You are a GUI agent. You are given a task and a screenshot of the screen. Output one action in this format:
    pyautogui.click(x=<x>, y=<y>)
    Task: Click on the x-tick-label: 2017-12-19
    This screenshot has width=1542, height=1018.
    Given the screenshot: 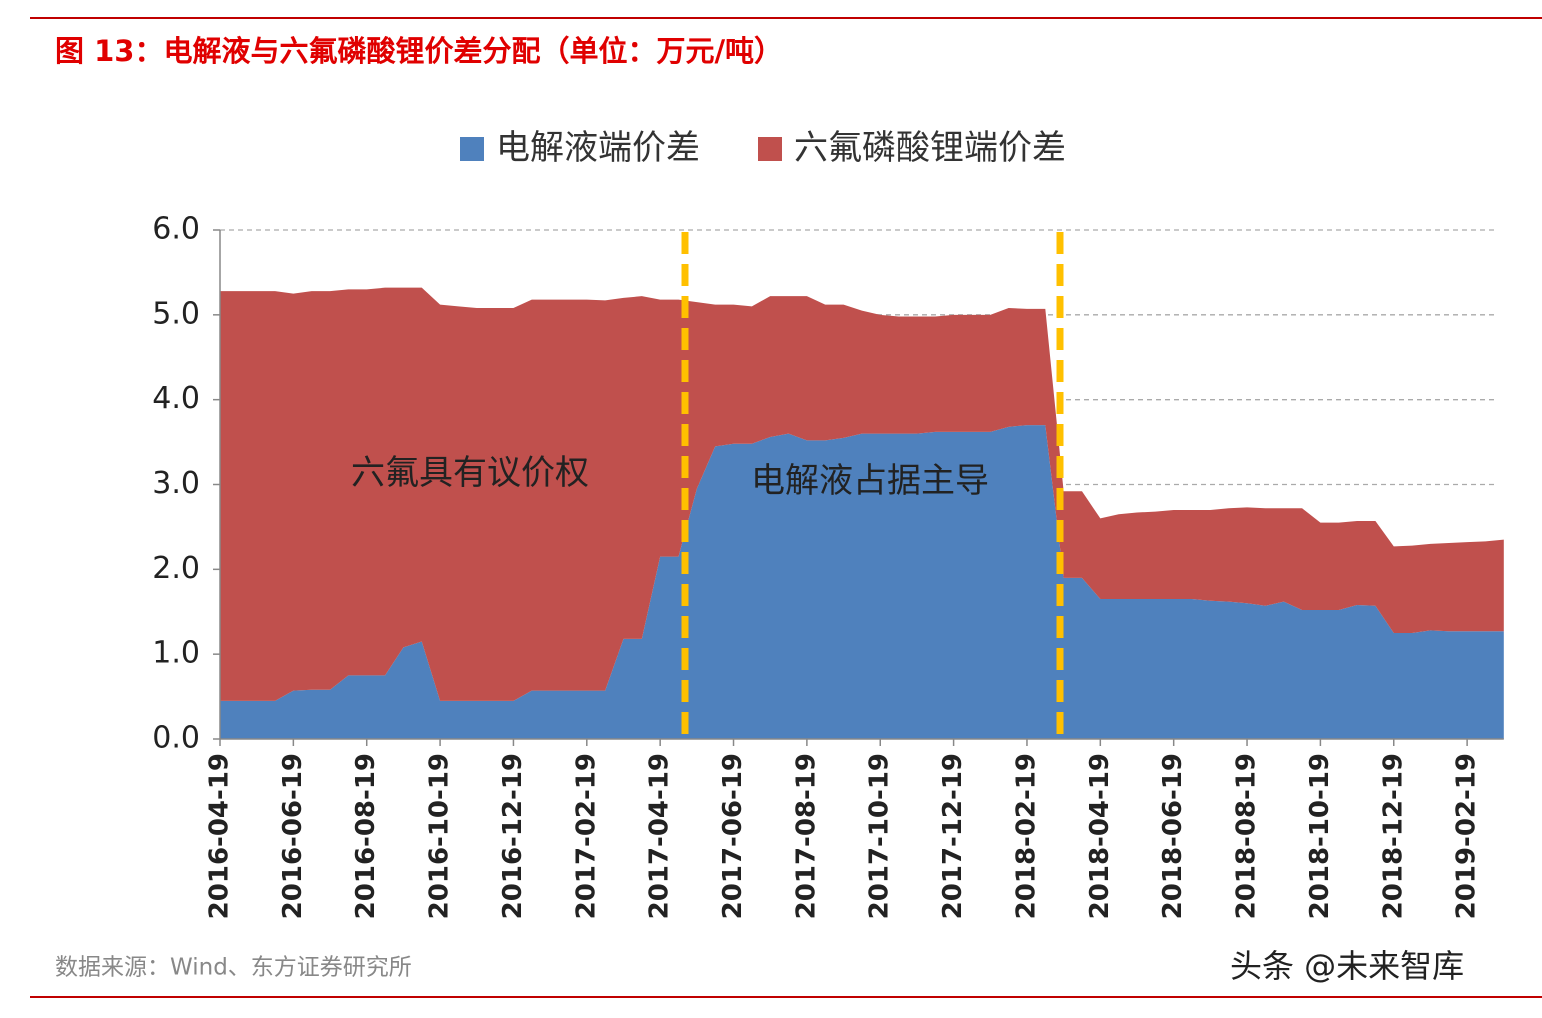 What is the action you would take?
    pyautogui.click(x=953, y=836)
    